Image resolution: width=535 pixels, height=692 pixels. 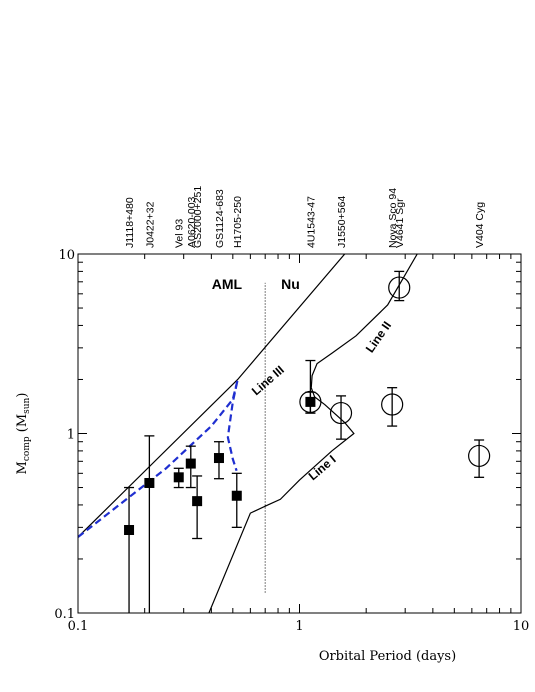 What do you see at coordinates (64, 614) in the screenshot?
I see `y-tick-label: 0.1` at bounding box center [64, 614].